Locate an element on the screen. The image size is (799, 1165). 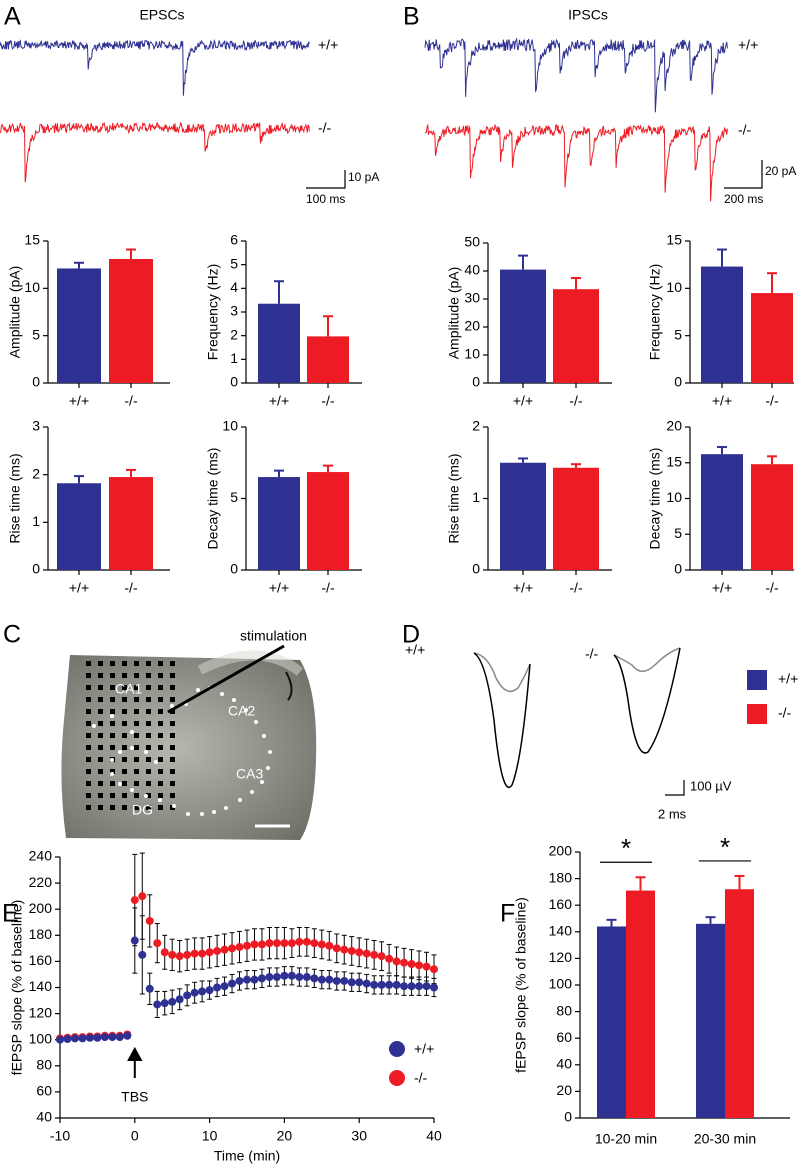
y-axis-label: Frequency (Hz) is located at coordinates (655, 312).